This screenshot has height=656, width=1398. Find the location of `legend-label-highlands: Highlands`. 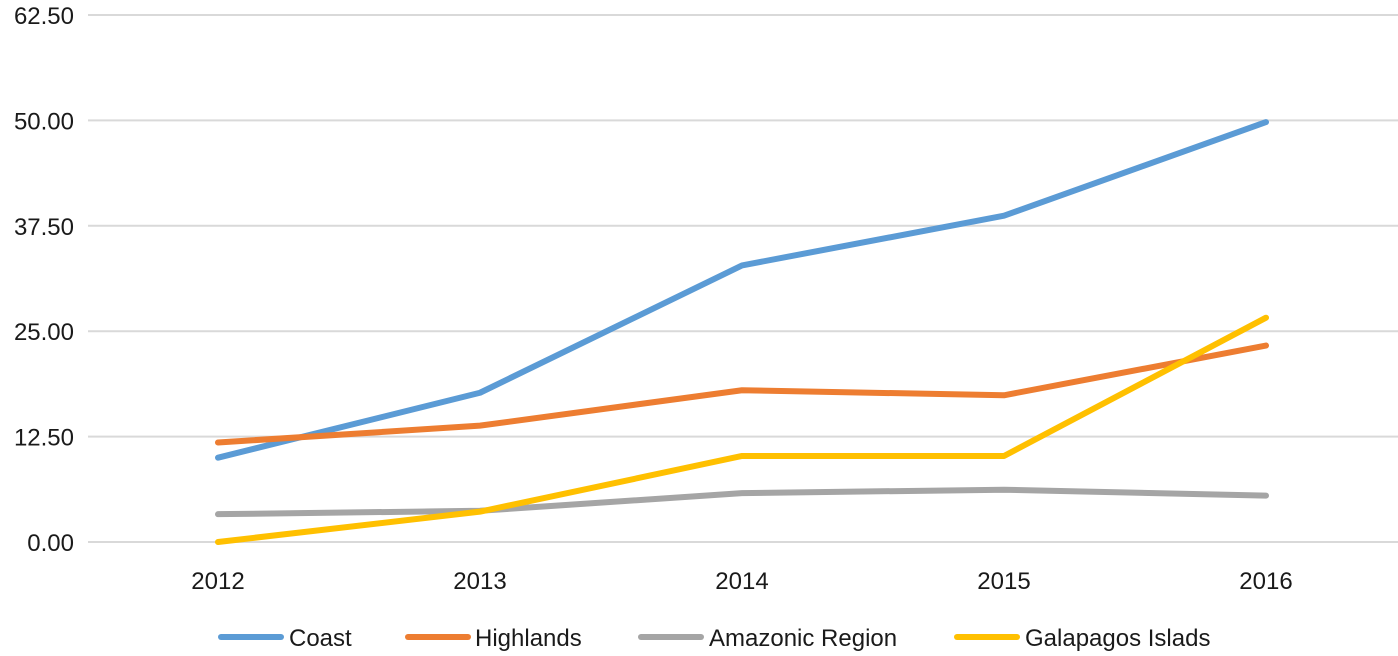

legend-label-highlands: Highlands is located at coordinates (528, 638).